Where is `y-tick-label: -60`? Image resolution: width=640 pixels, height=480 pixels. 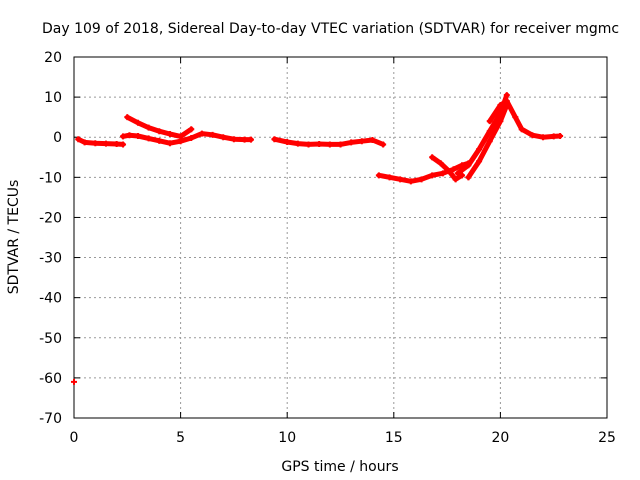 y-tick-label: -60 is located at coordinates (50, 379).